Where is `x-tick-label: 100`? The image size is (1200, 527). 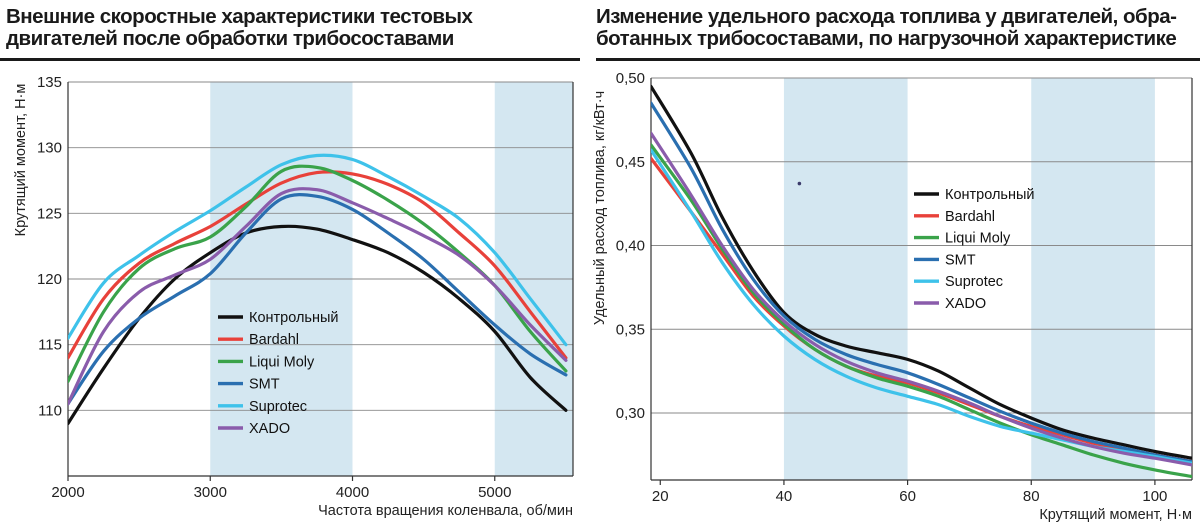
x-tick-label: 100 is located at coordinates (1154, 496).